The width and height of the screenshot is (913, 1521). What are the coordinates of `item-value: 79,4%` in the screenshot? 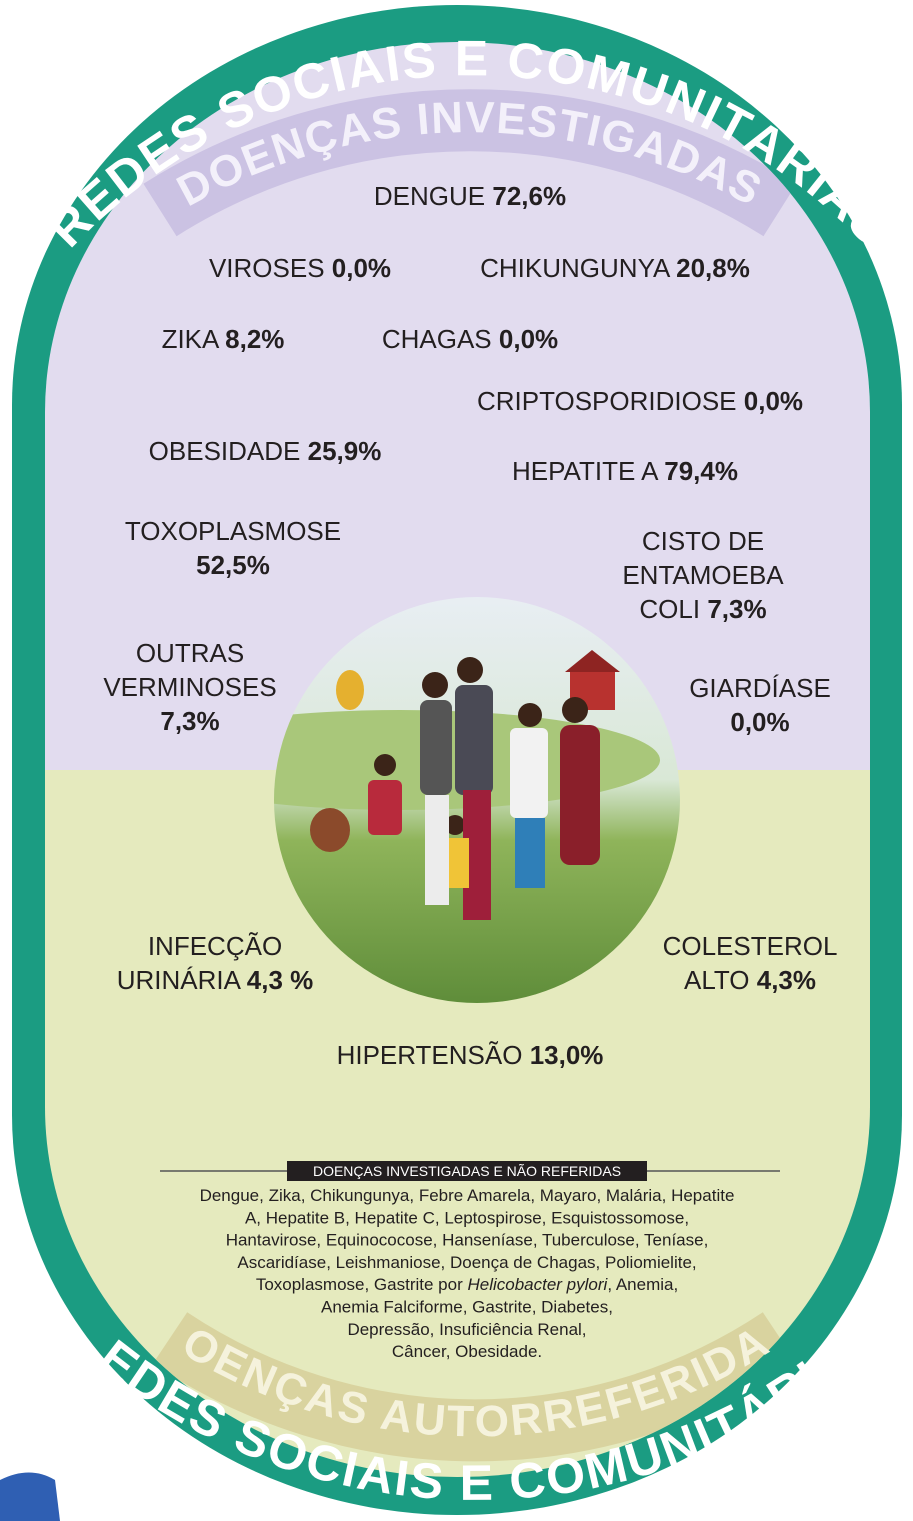 It's located at (701, 471).